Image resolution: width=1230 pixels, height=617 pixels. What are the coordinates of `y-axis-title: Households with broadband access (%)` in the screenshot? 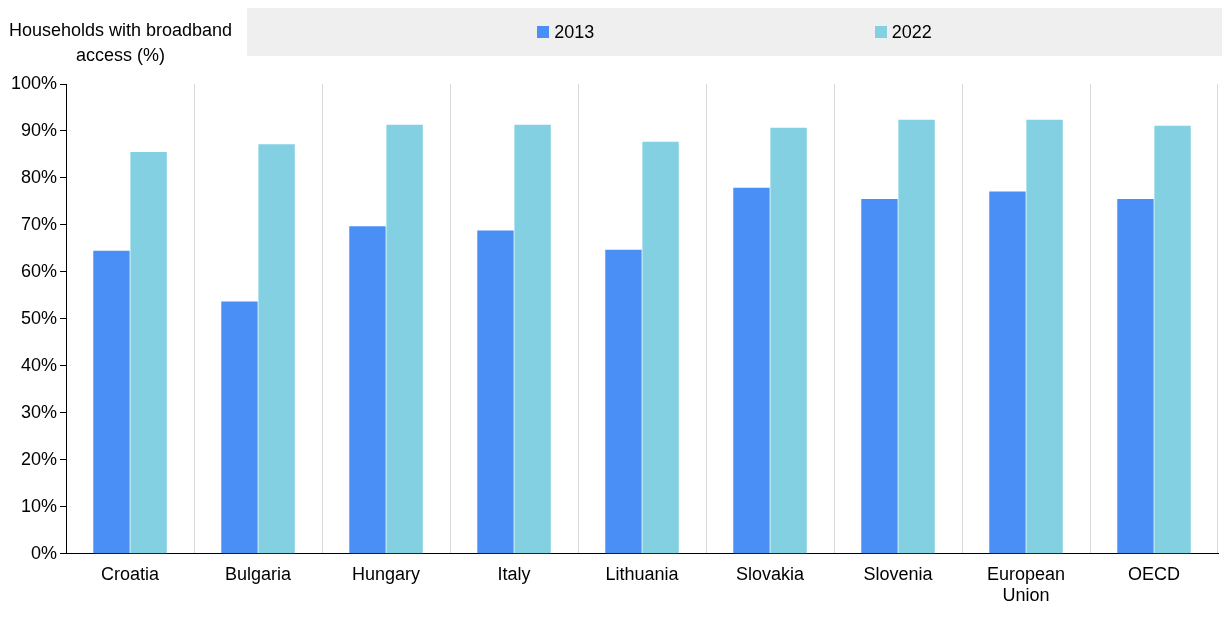 It's located at (120, 43).